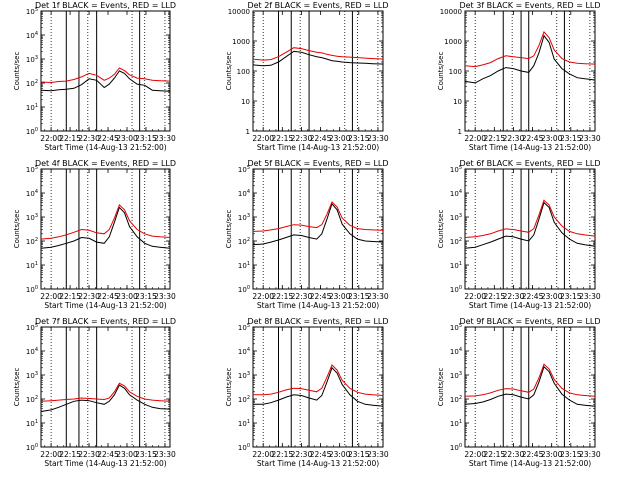 Image resolution: width=640 pixels, height=484 pixels. I want to click on y-tick-label: 10000, so click(239, 12).